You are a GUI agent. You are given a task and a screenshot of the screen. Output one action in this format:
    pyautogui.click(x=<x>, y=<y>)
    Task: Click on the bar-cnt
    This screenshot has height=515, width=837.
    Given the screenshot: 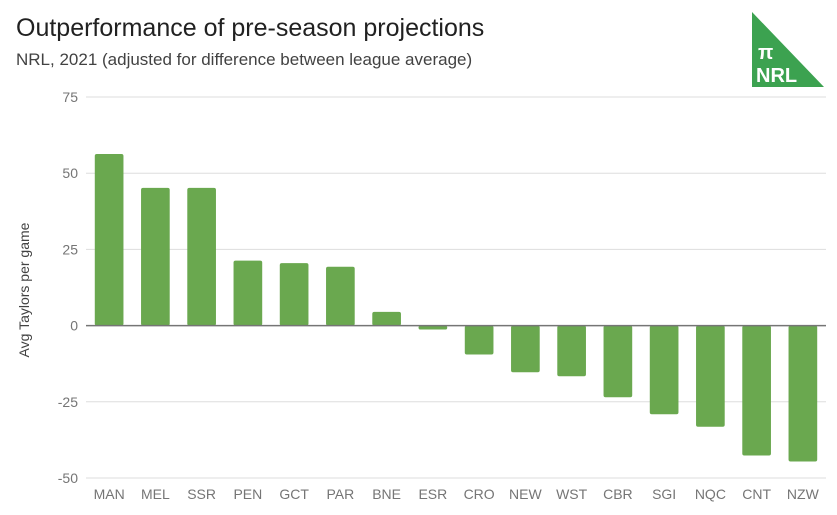 What is the action you would take?
    pyautogui.click(x=756, y=390)
    